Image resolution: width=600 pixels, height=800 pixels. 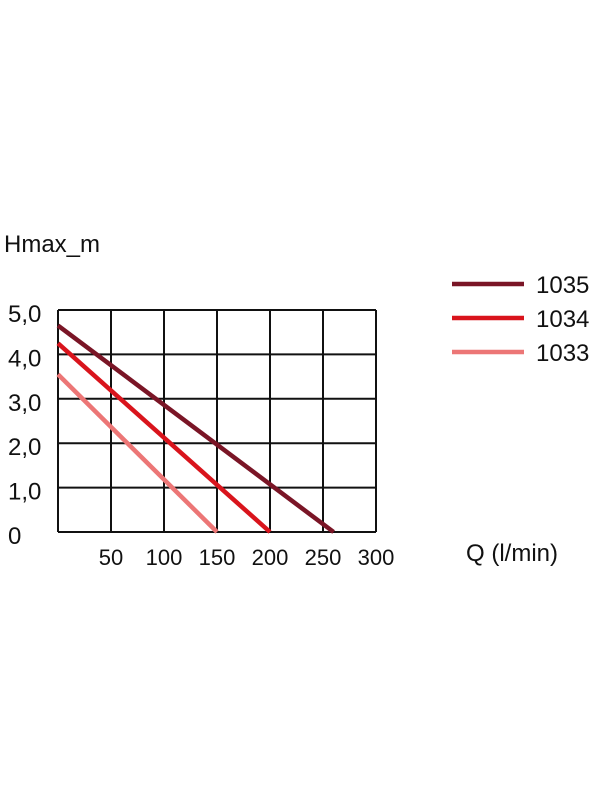 What do you see at coordinates (14, 536) in the screenshot?
I see `y-tick-label: 0` at bounding box center [14, 536].